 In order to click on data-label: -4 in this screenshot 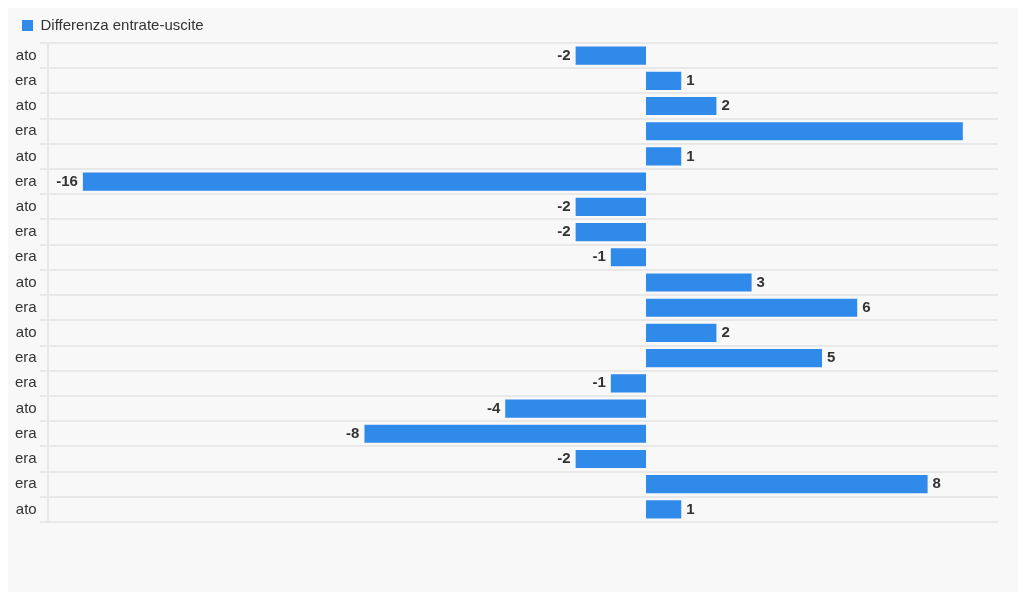, I will do `click(493, 407)`.